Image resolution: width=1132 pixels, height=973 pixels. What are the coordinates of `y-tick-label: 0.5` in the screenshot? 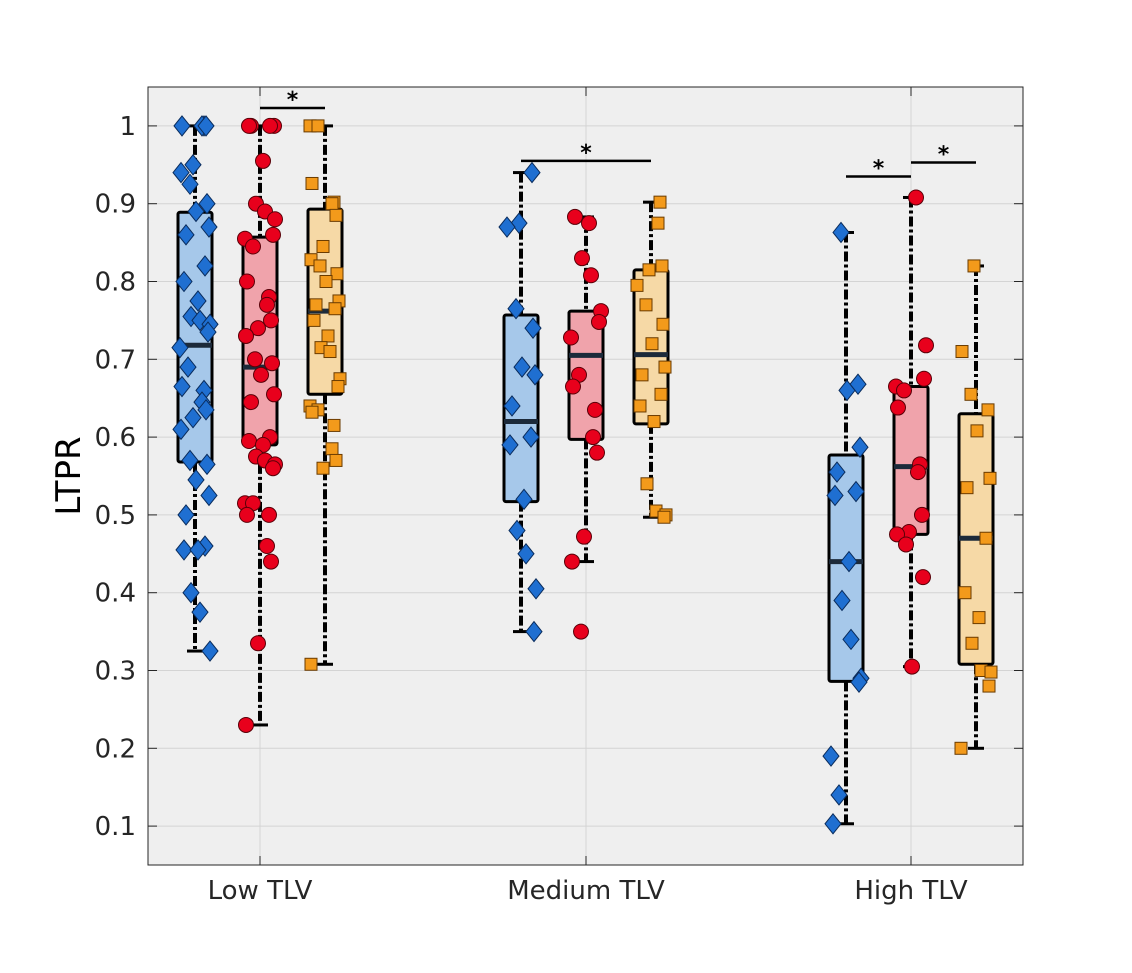 It's located at (115, 516).